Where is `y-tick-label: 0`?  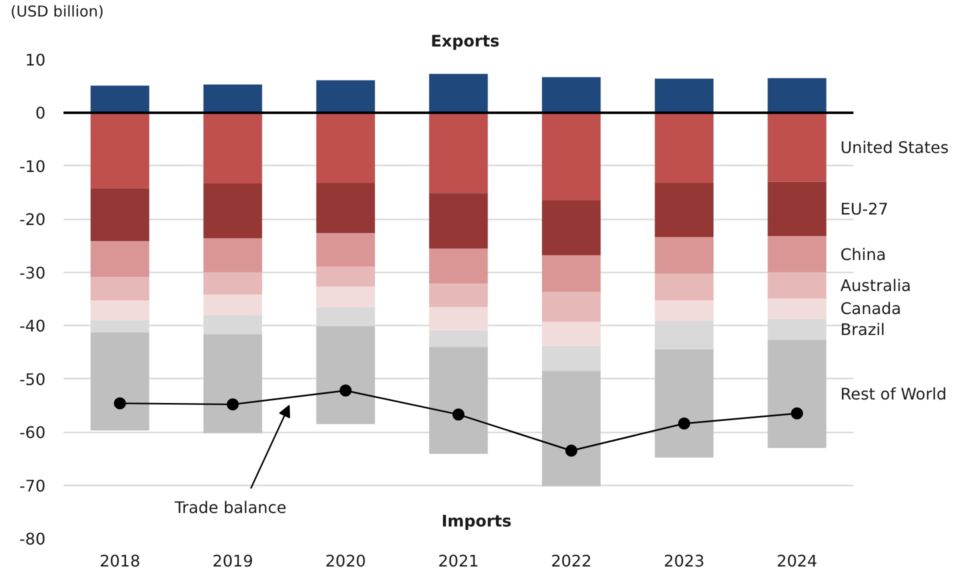 y-tick-label: 0 is located at coordinates (40, 113).